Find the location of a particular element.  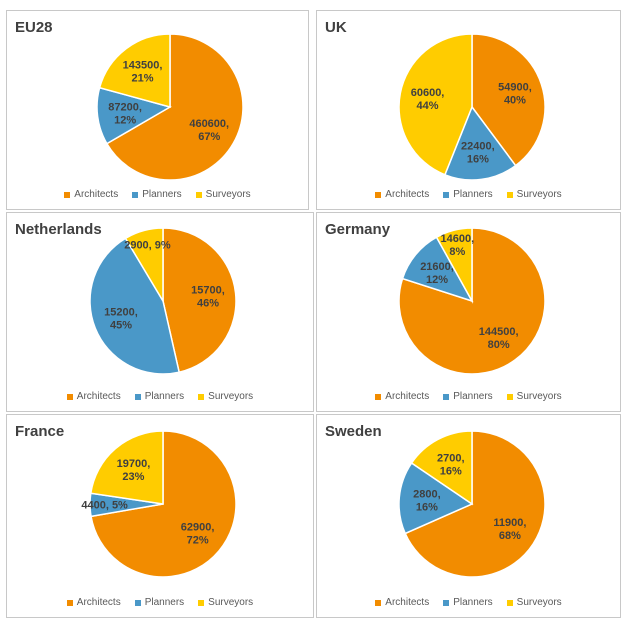

pie-chart-uk: 54900, 40% 22400, 16% 60600, 44% is located at coordinates (472, 107).